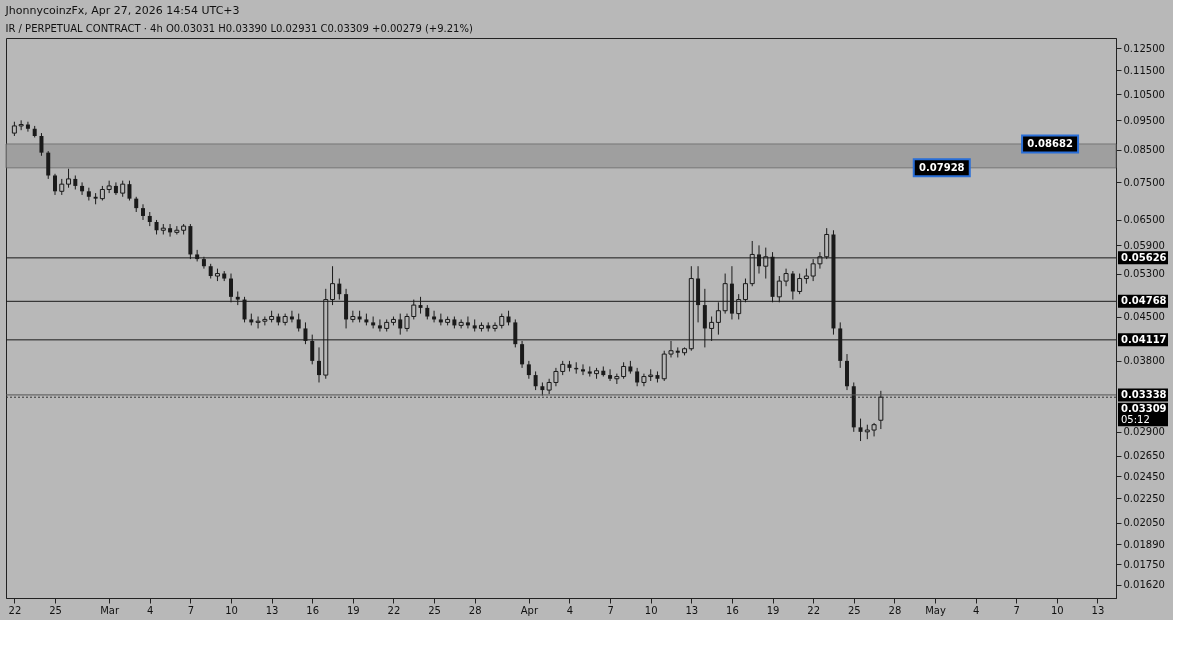 Image resolution: width=1200 pixels, height=654 pixels. I want to click on x-tick-label: May, so click(935, 610).